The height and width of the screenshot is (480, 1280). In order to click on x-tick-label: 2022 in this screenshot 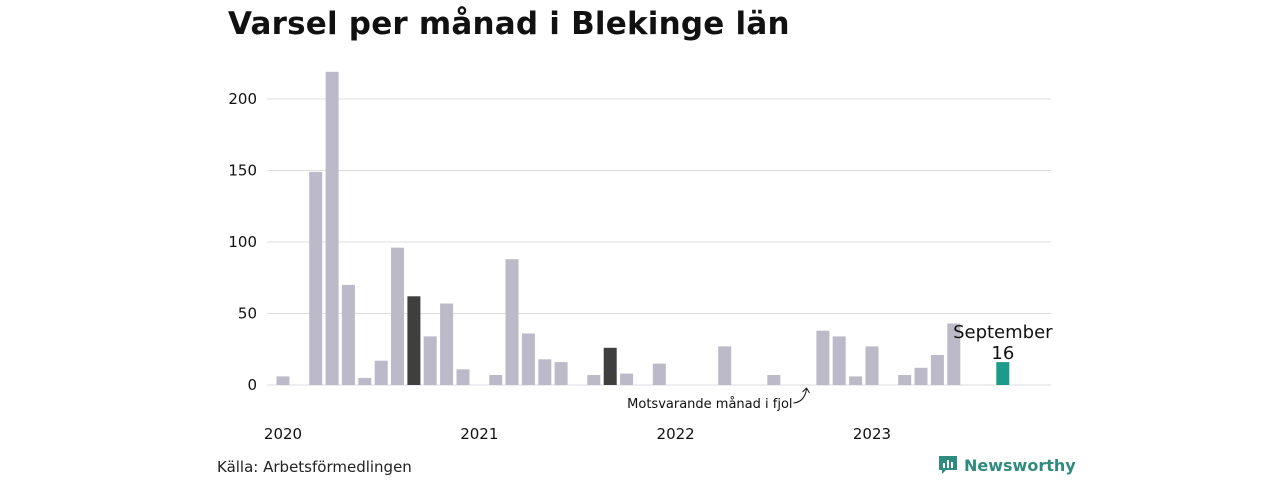, I will do `click(676, 434)`.